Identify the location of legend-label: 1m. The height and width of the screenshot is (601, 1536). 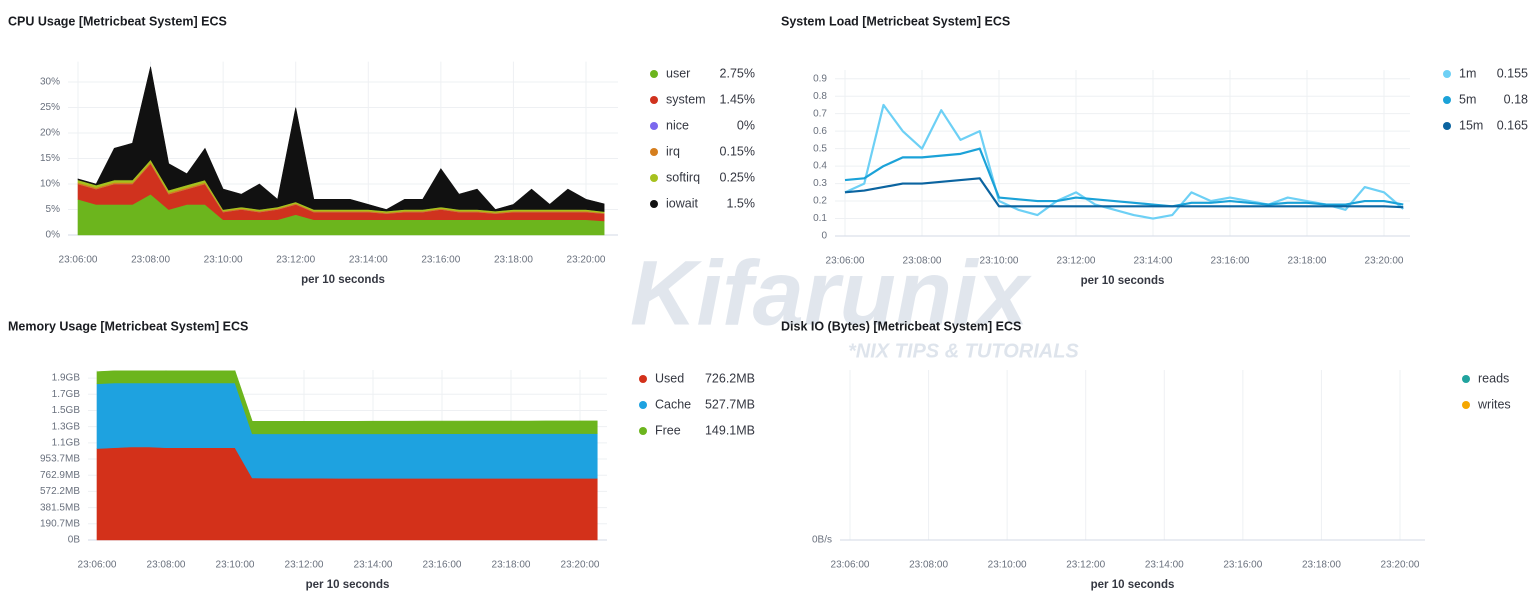
(1467, 73).